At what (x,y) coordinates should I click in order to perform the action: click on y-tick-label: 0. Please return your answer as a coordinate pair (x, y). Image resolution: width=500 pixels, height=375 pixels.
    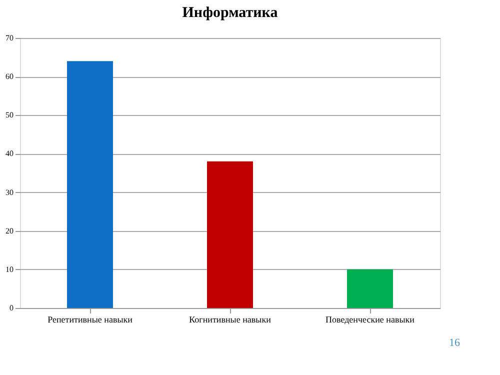
    Looking at the image, I should click on (12, 308).